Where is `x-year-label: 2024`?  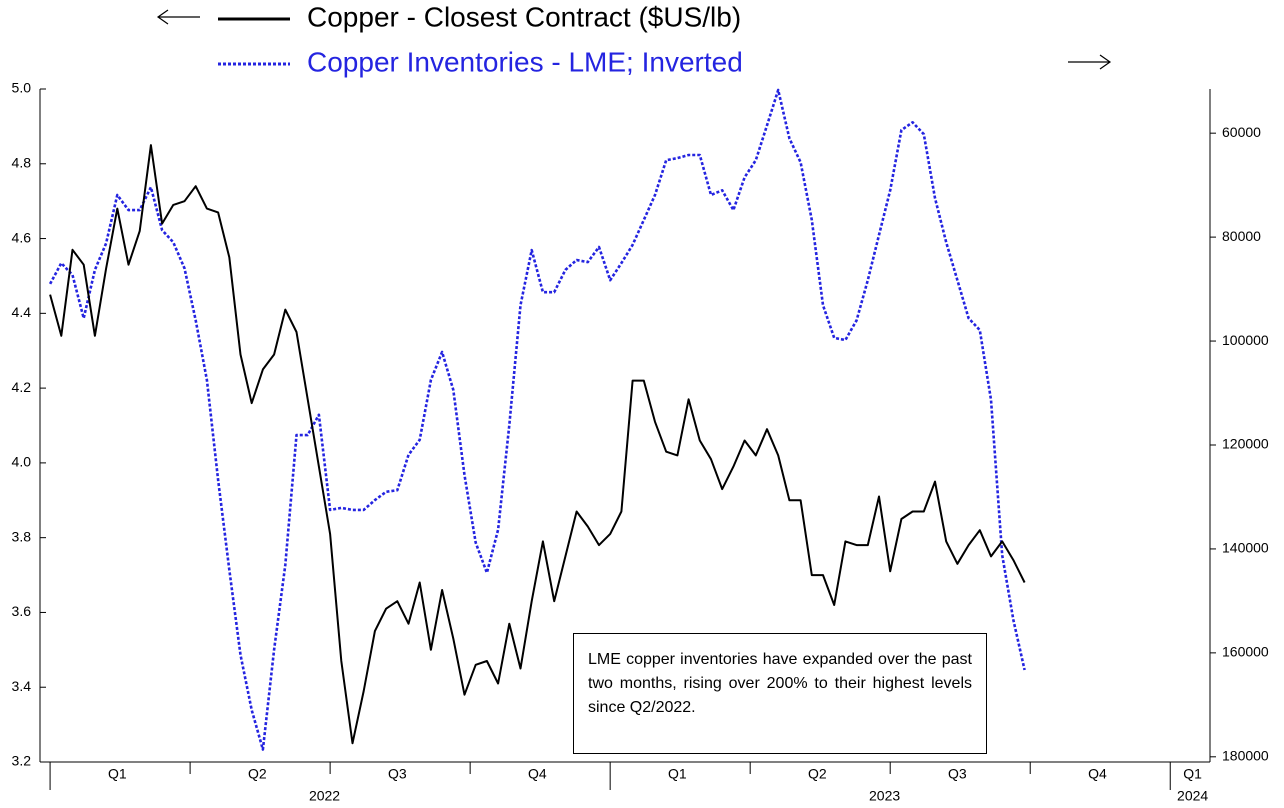 x-year-label: 2024 is located at coordinates (1192, 796).